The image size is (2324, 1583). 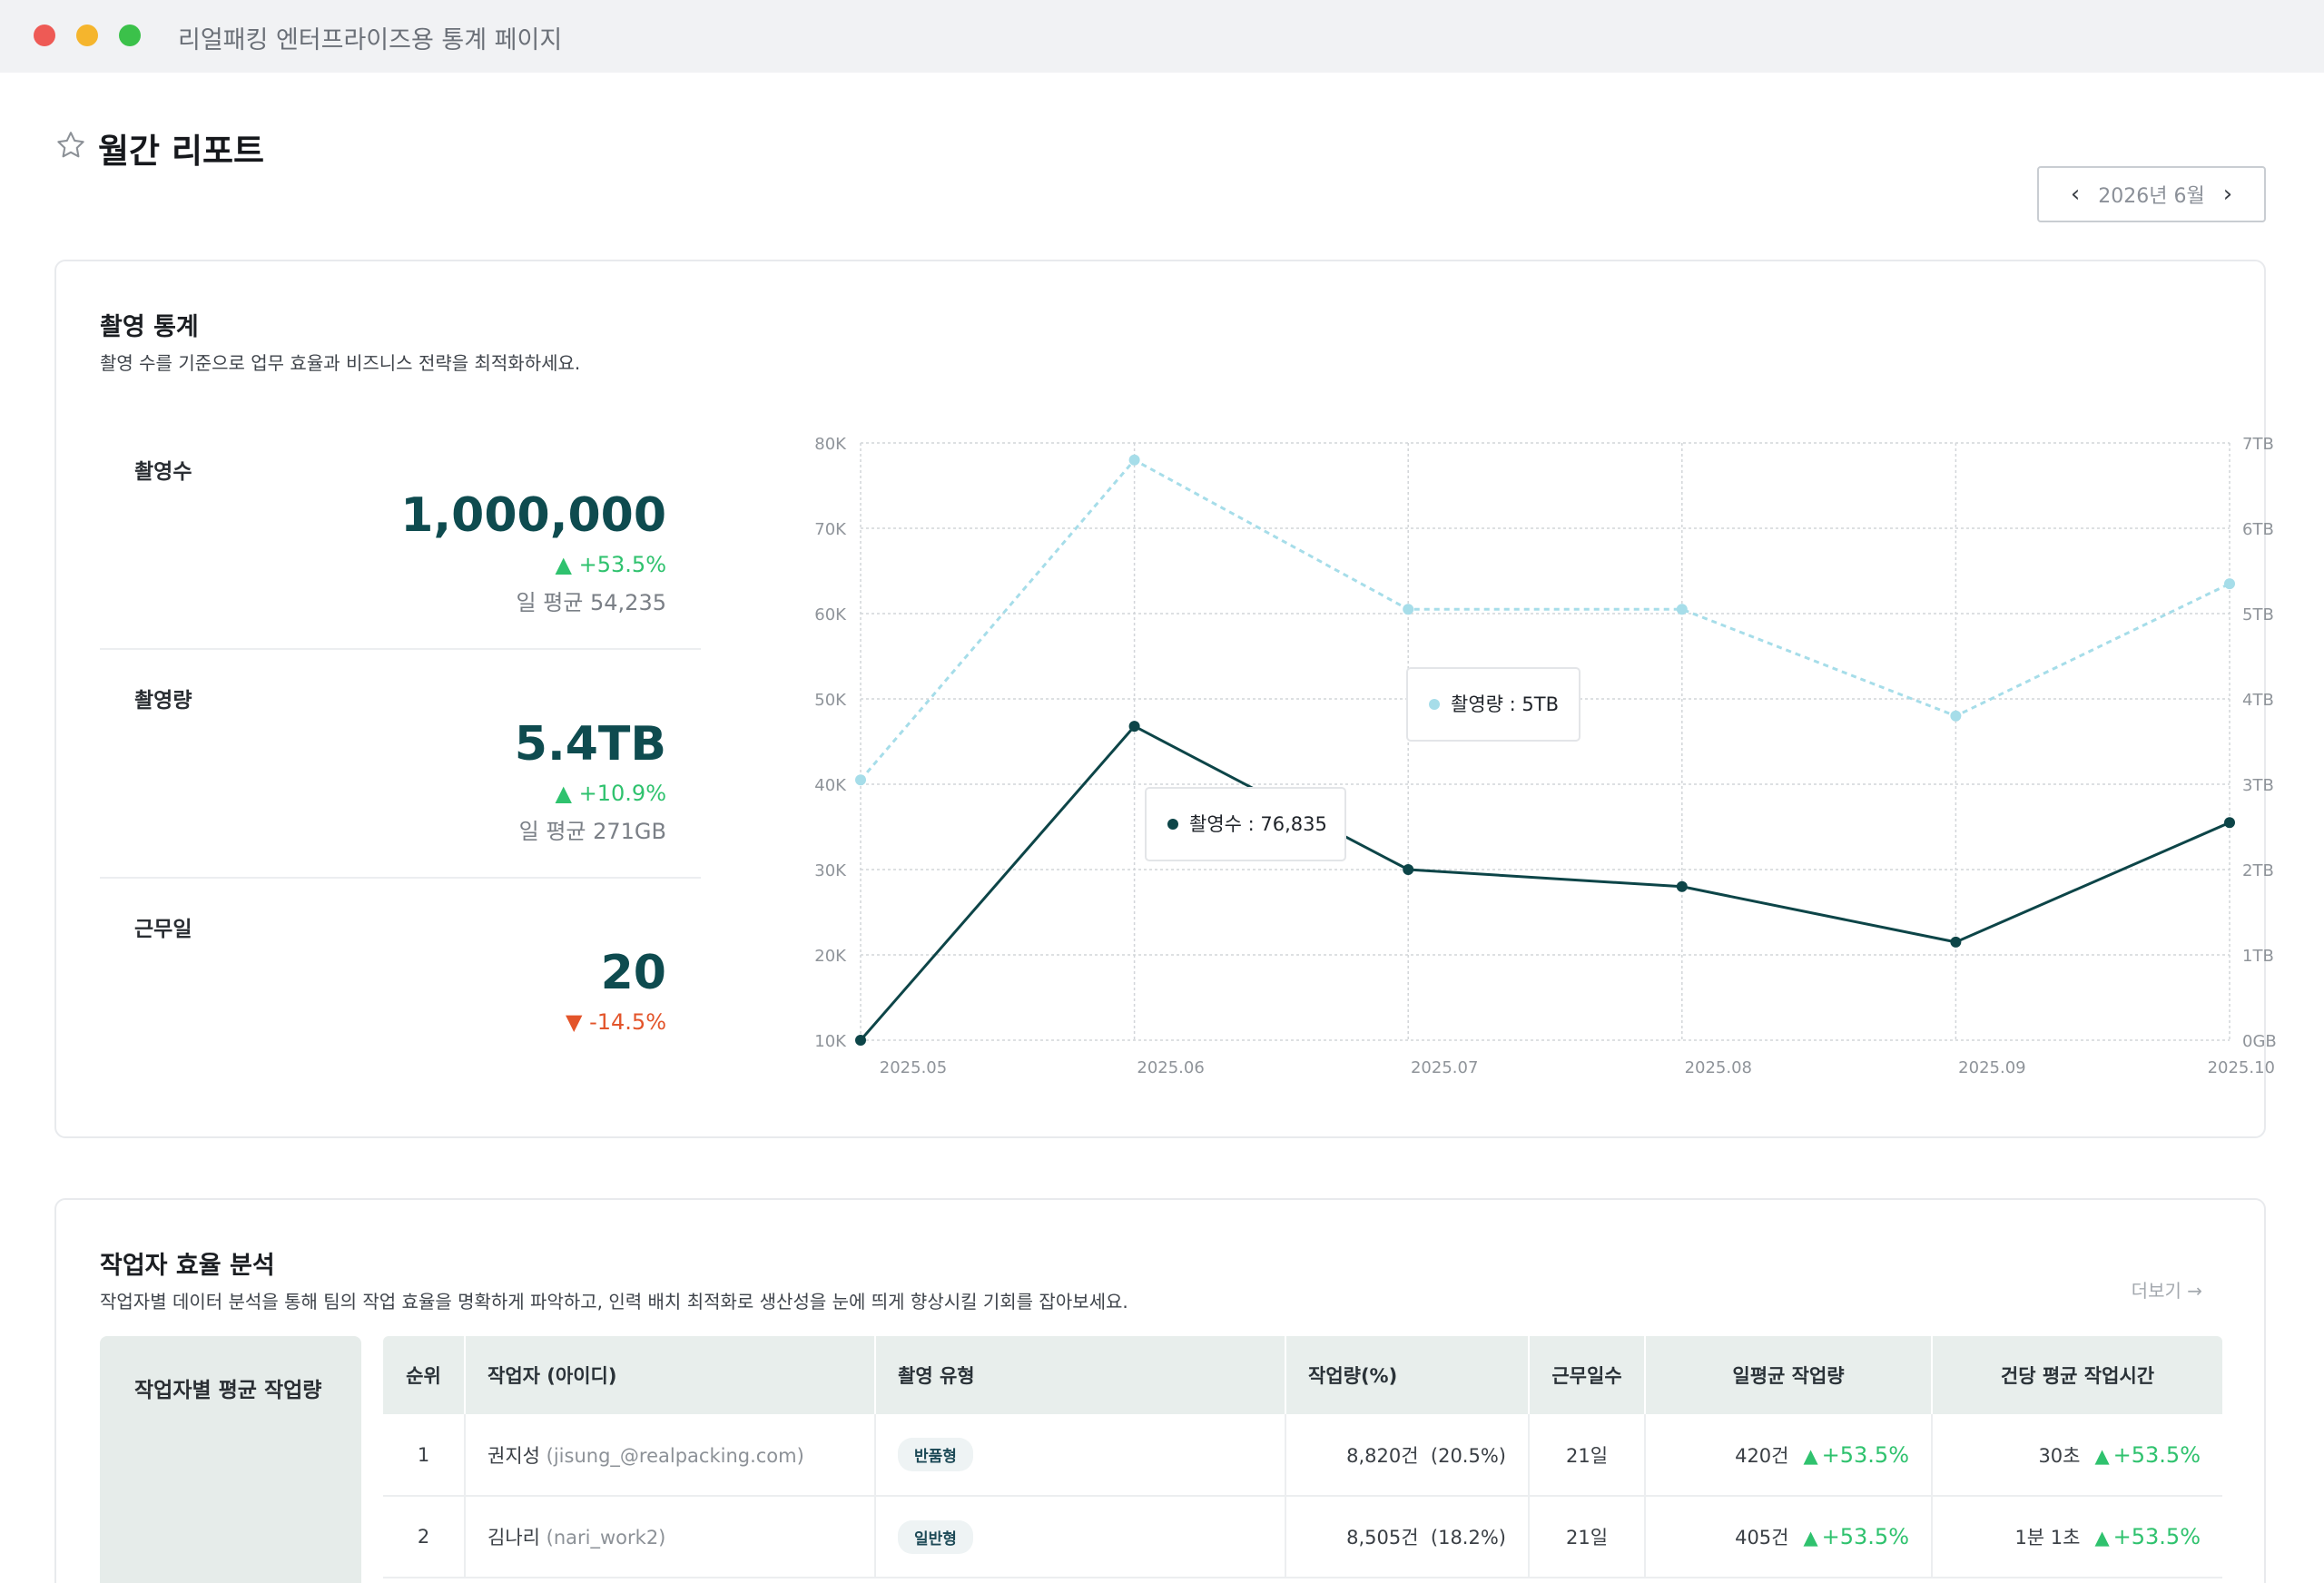 I want to click on worker-average-panel: 작업자별 평균 작업량, so click(x=230, y=1459).